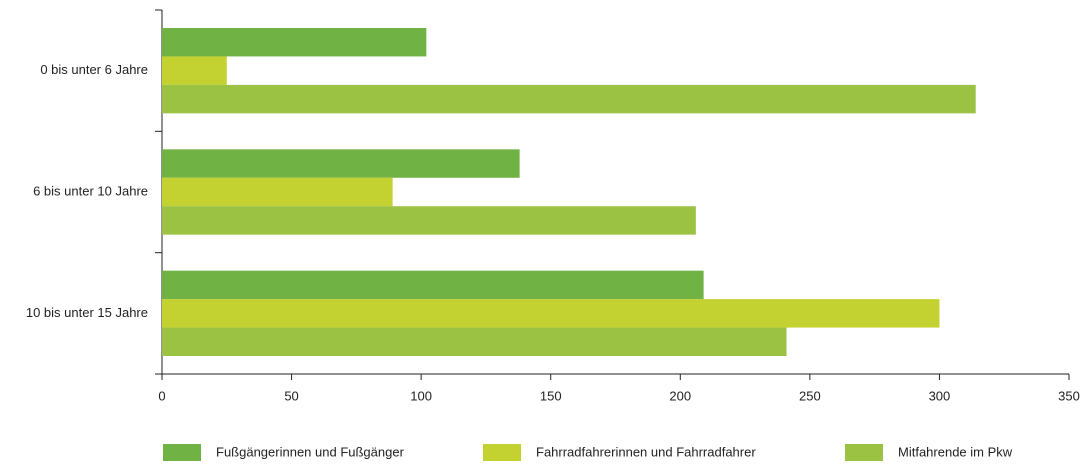 This screenshot has height=466, width=1084. I want to click on legend-label: Fußgängerinnen und Fußgänger, so click(310, 451).